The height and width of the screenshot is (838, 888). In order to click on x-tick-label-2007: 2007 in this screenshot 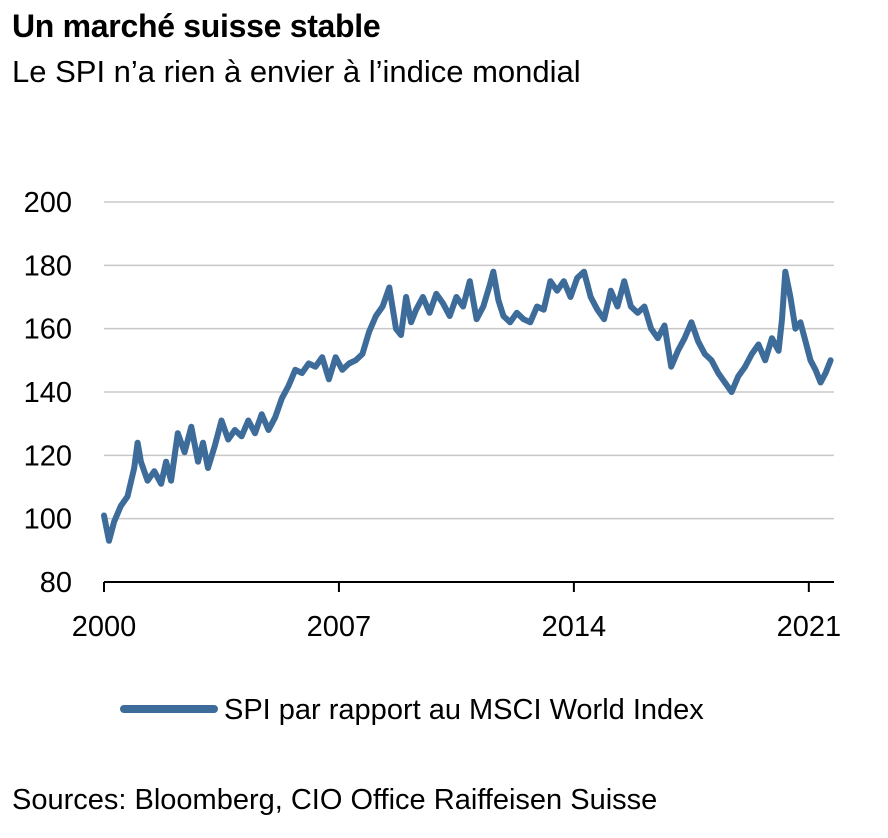, I will do `click(339, 627)`.